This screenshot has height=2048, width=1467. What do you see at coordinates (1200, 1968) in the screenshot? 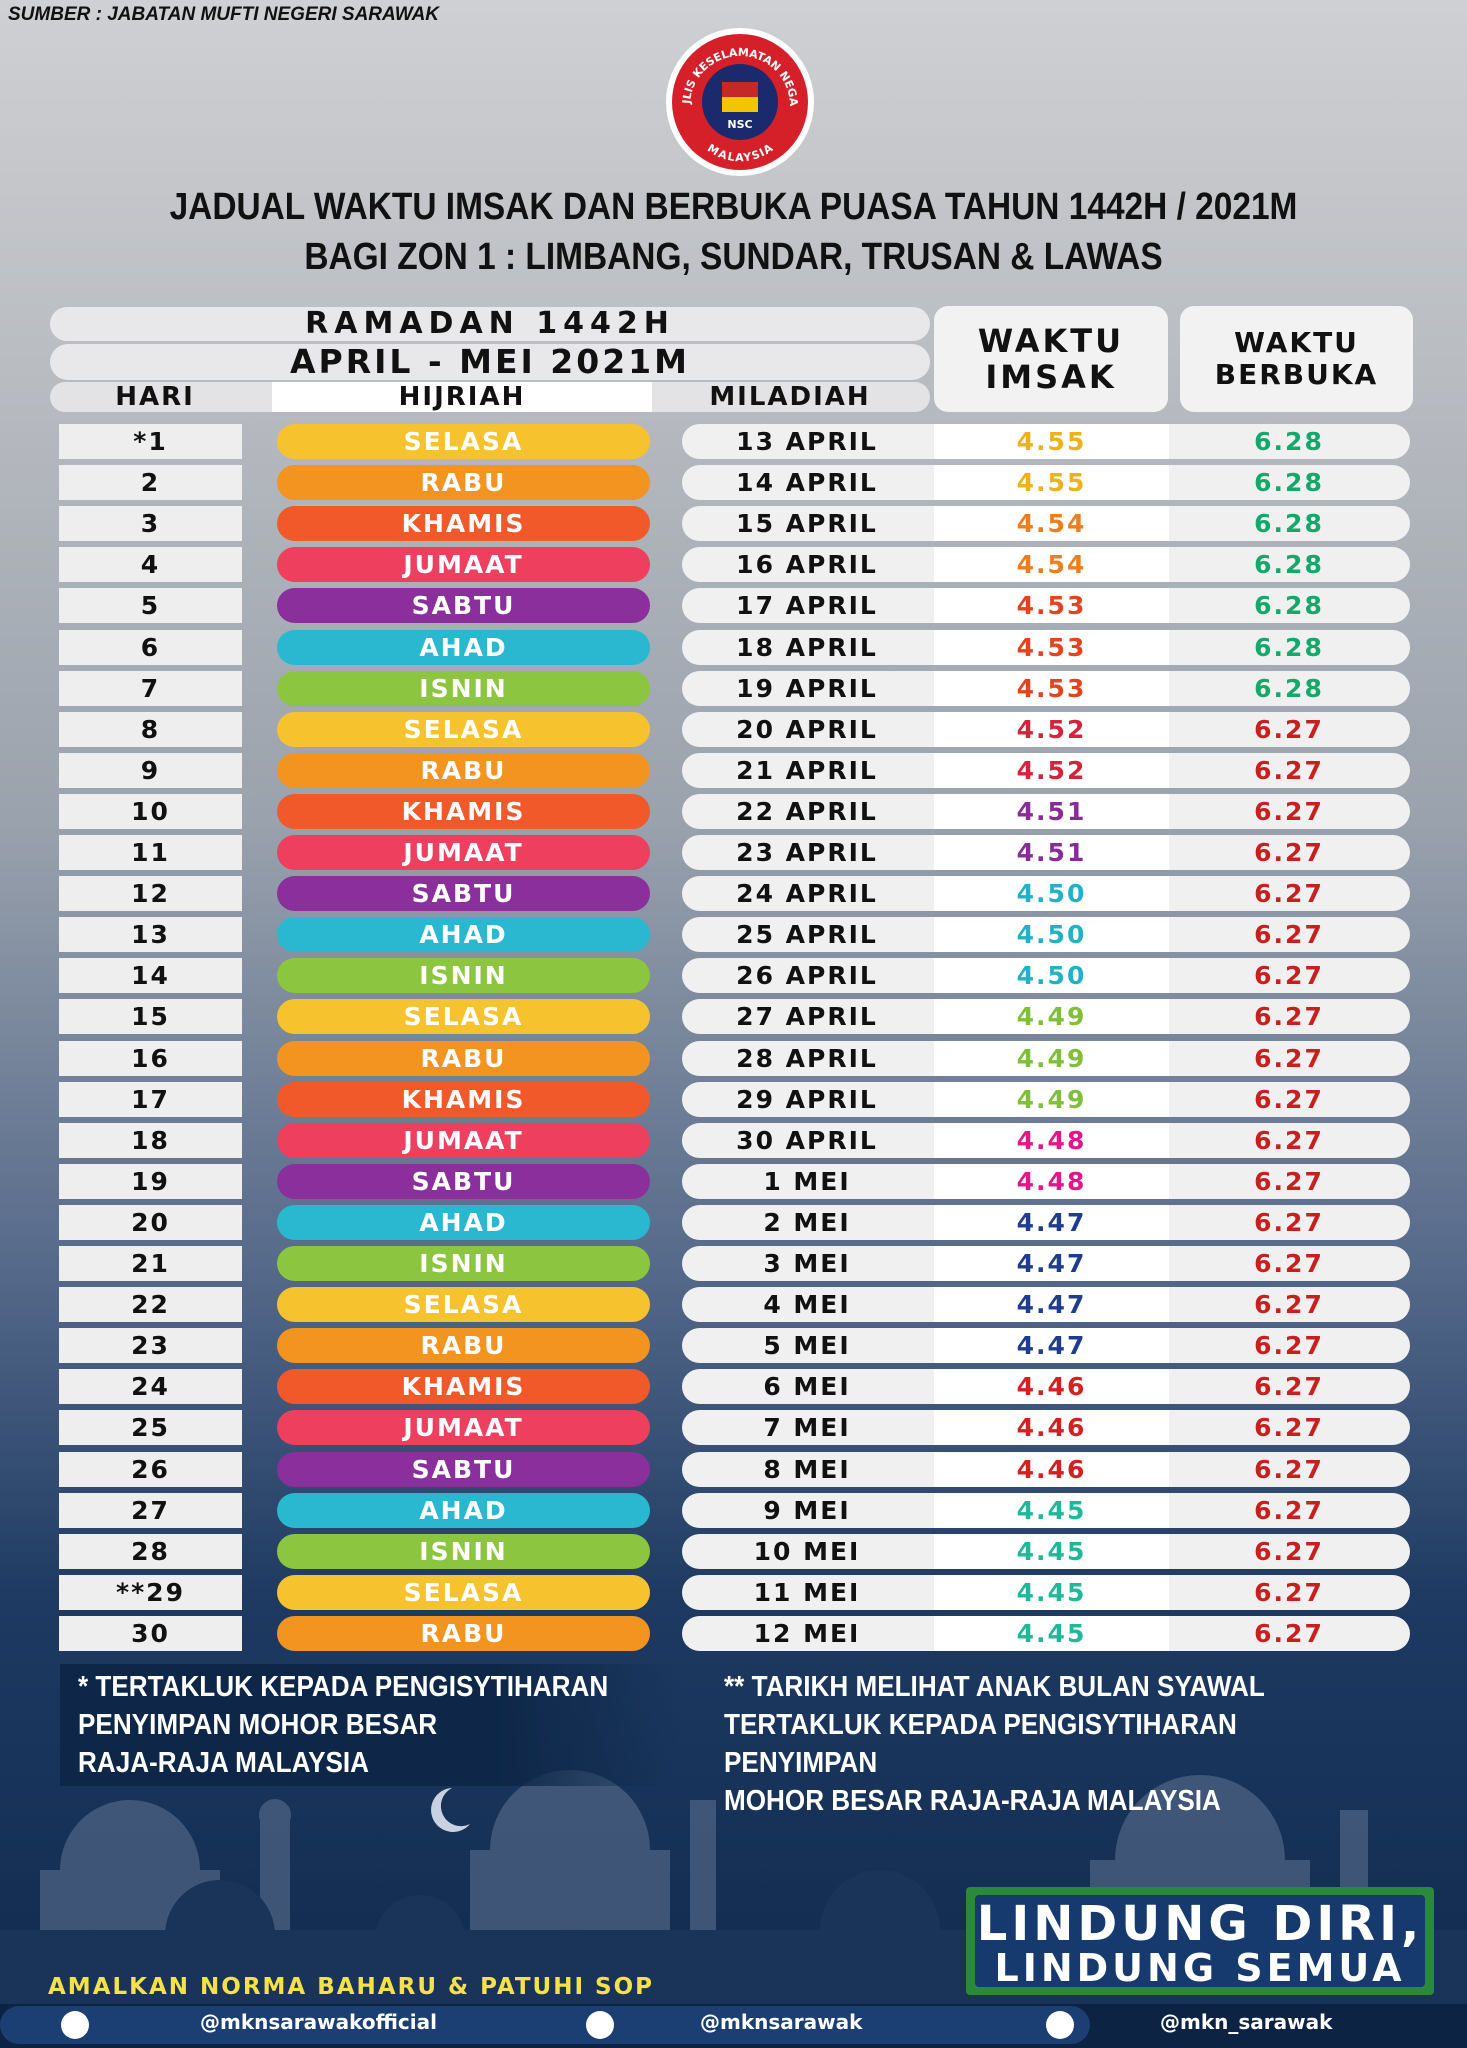
I see `slogan-line: LINDUNG SEMUA` at bounding box center [1200, 1968].